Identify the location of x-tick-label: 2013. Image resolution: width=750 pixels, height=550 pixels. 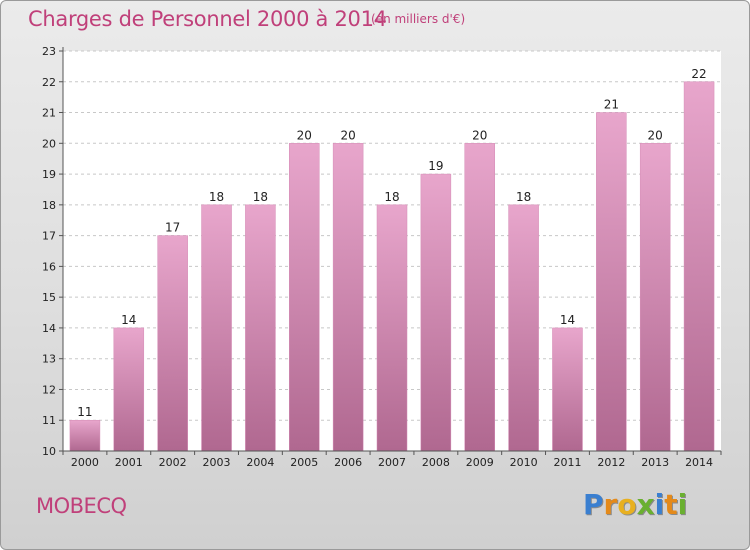
(655, 462).